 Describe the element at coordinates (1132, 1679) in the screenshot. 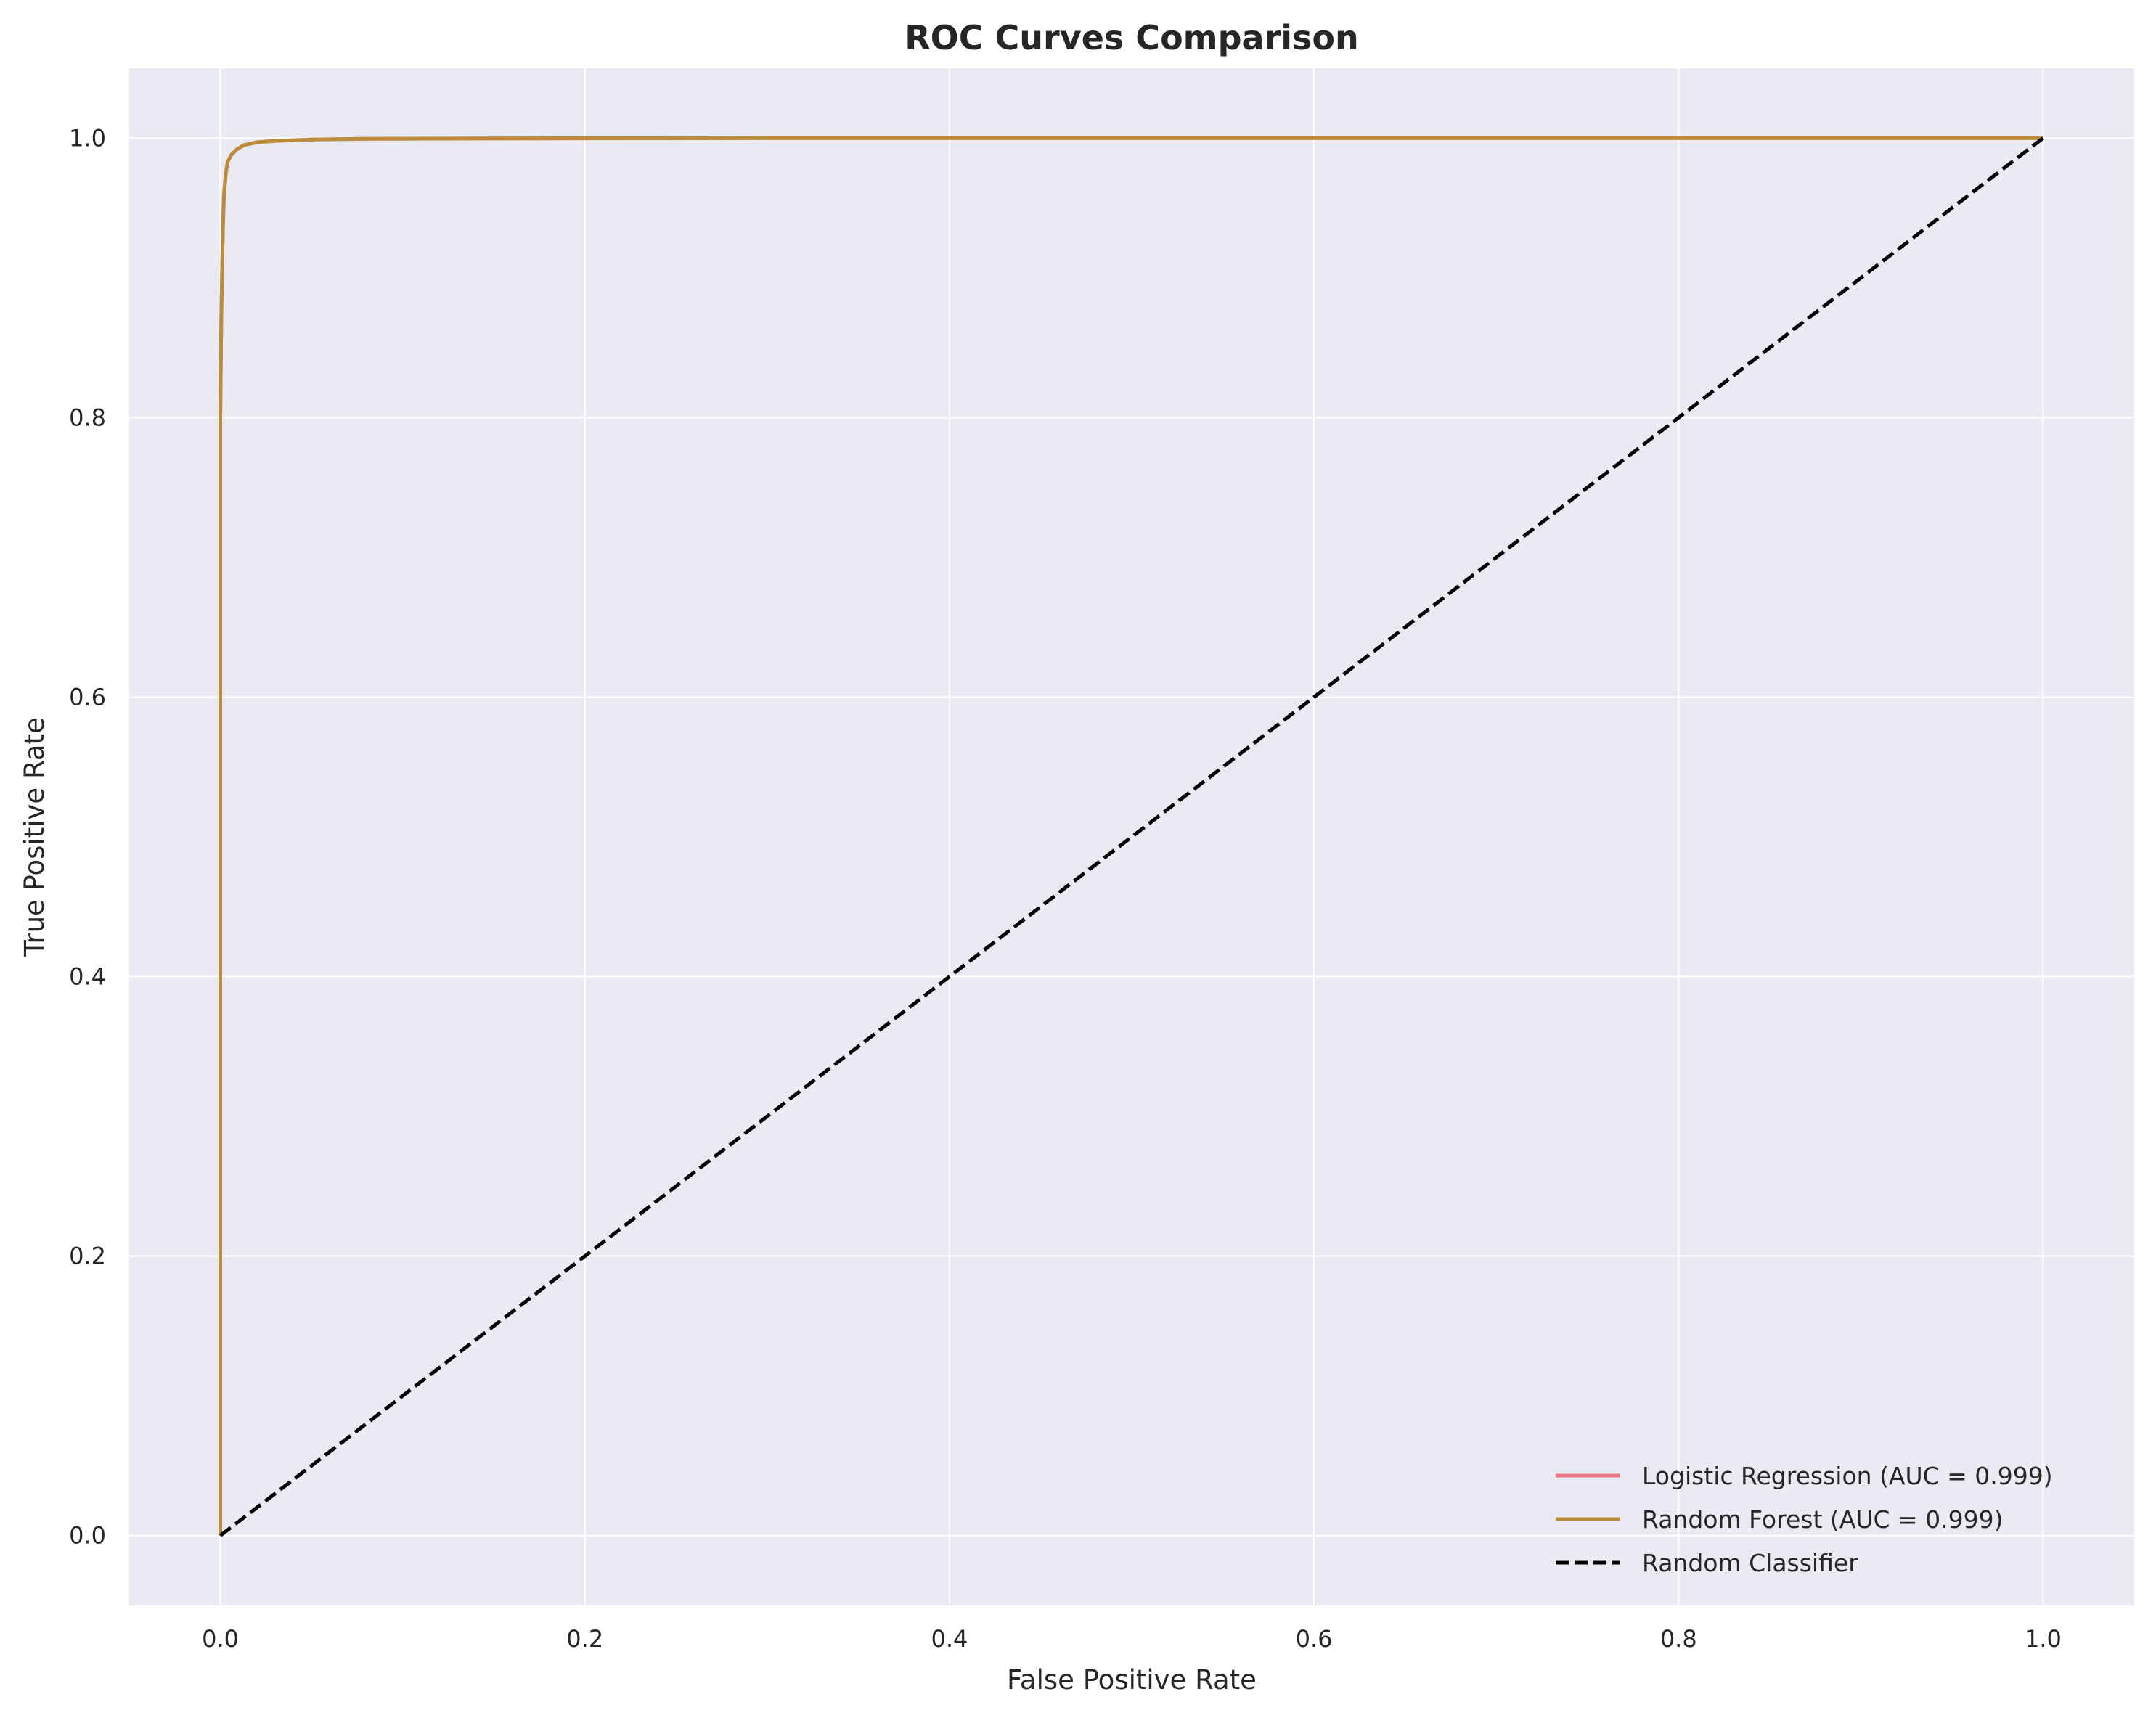

I see `x-axis-label: False Positive Rate` at that location.